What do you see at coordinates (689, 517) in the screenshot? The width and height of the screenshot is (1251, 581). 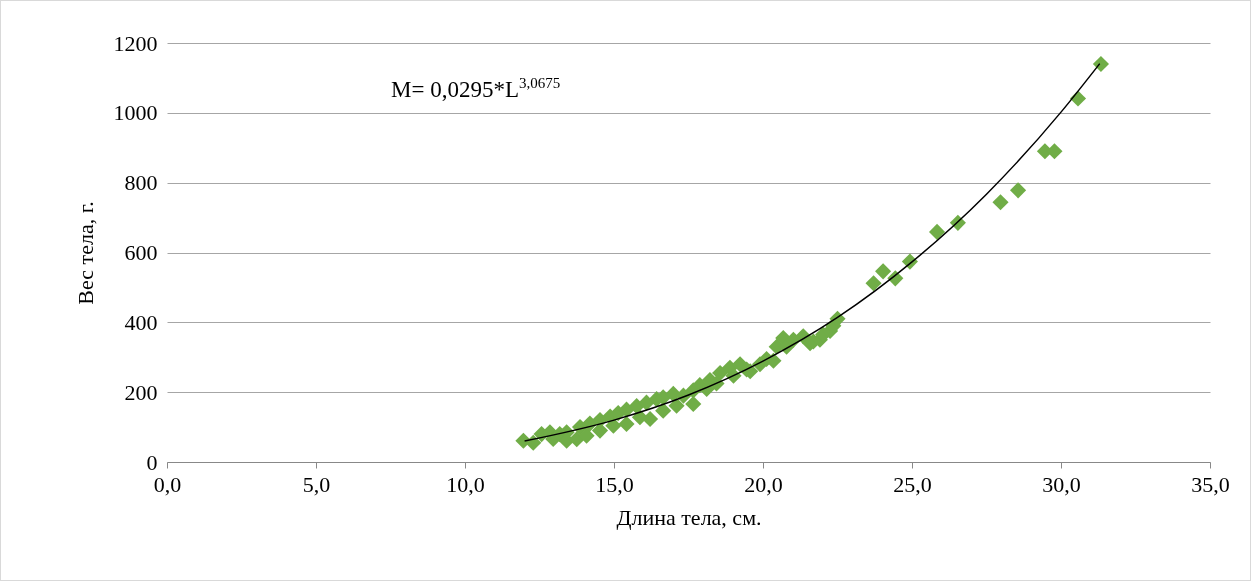 I see `x-axis-title: Длина тела, см.` at bounding box center [689, 517].